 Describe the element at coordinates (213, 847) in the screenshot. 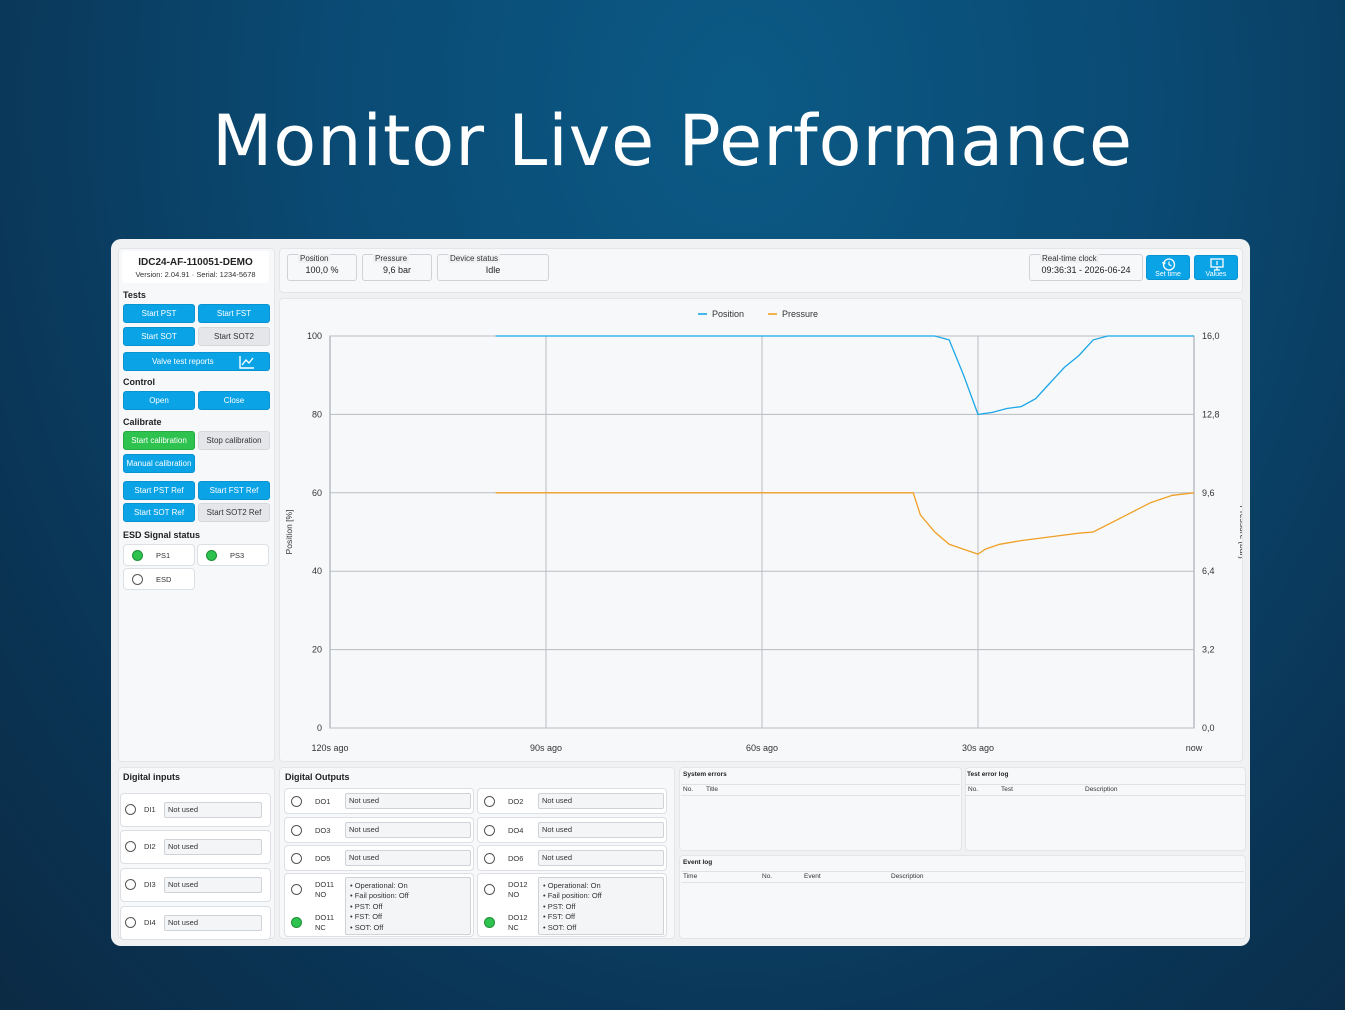

I see `digital-input-value: Not used` at that location.